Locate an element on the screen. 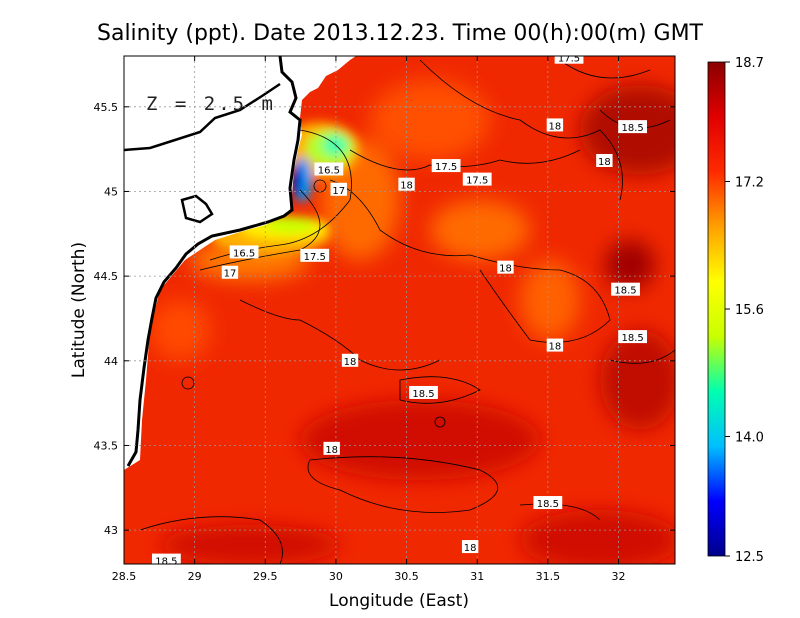 The image size is (800, 618). depth-annotation: Z = 2.5 m is located at coordinates (211, 104).